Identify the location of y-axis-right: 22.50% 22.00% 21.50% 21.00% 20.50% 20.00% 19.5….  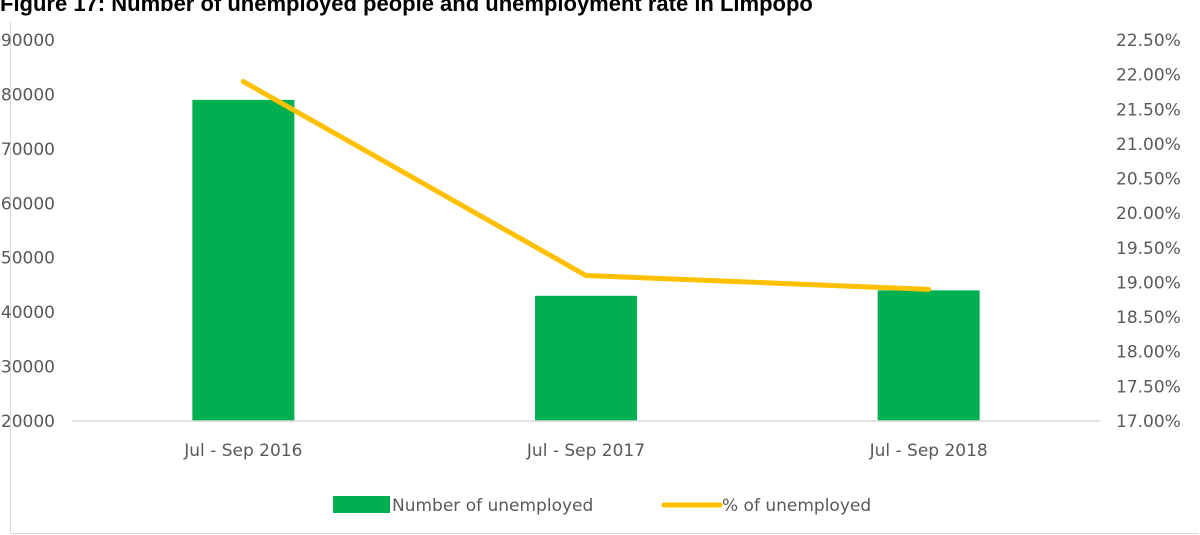
(1148, 231).